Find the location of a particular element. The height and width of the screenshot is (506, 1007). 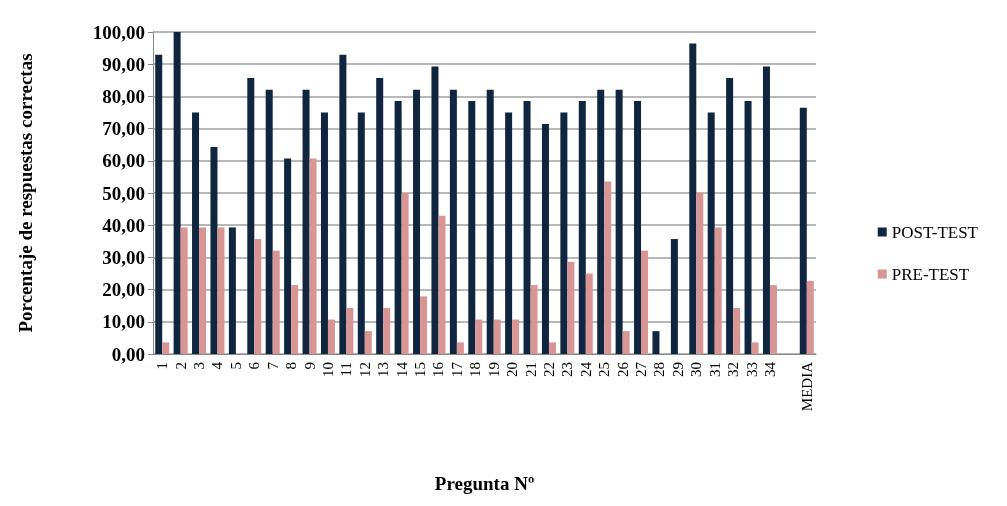

x-tick-label: 1 is located at coordinates (162, 366).